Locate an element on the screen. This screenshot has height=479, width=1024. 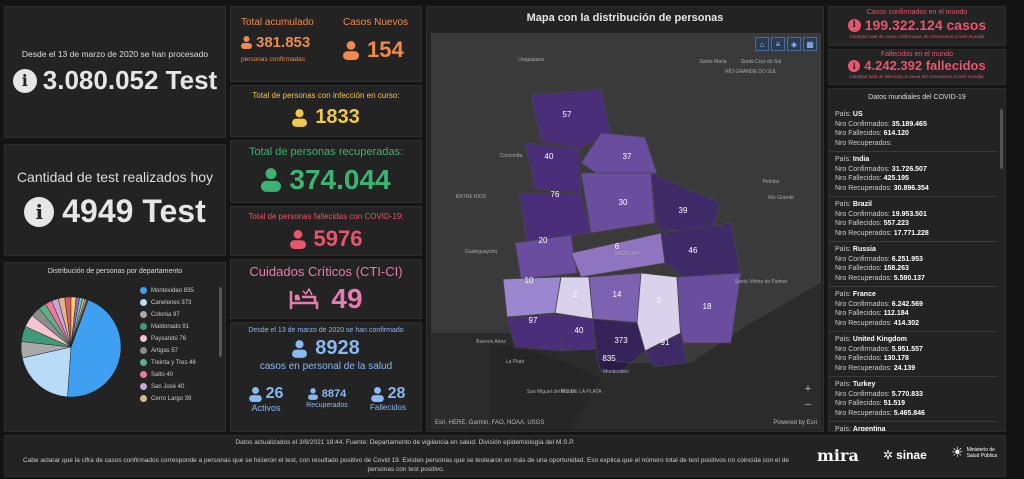
recuperadas-panel: Total de personas recuperadas: 374.044 is located at coordinates (326, 171).